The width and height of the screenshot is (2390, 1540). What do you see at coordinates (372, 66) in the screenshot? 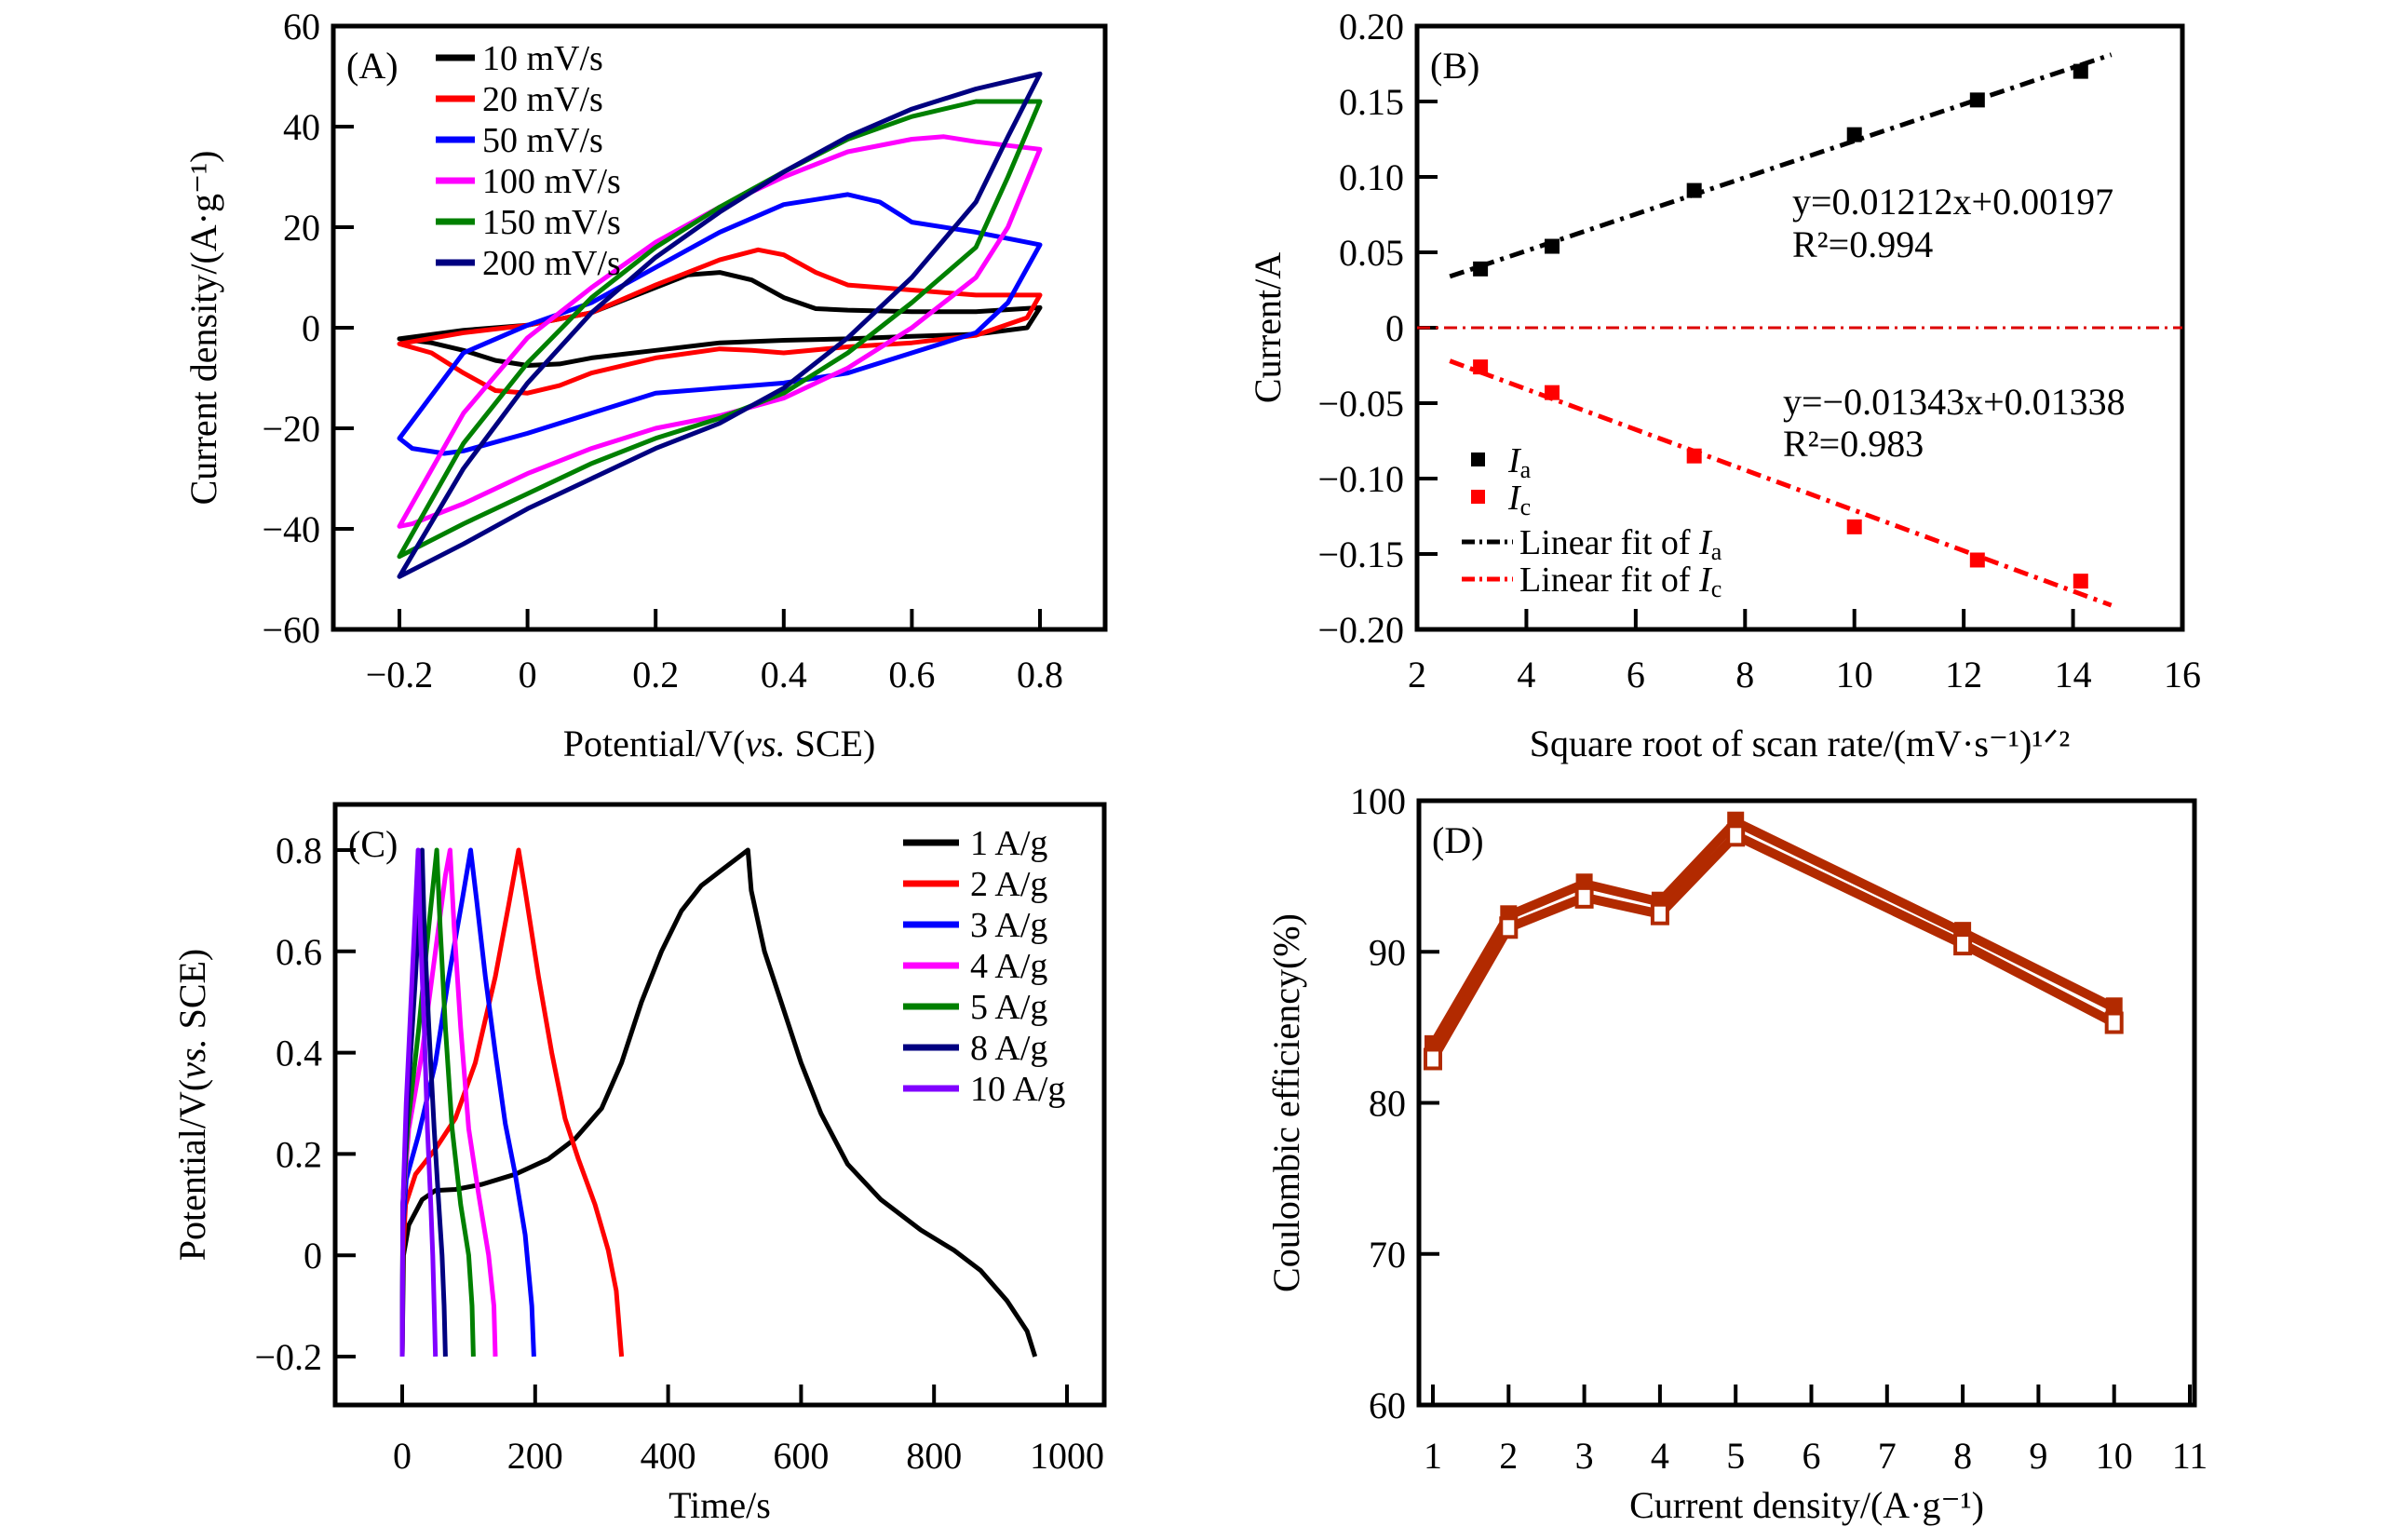
I see `panel-label: (A)` at bounding box center [372, 66].